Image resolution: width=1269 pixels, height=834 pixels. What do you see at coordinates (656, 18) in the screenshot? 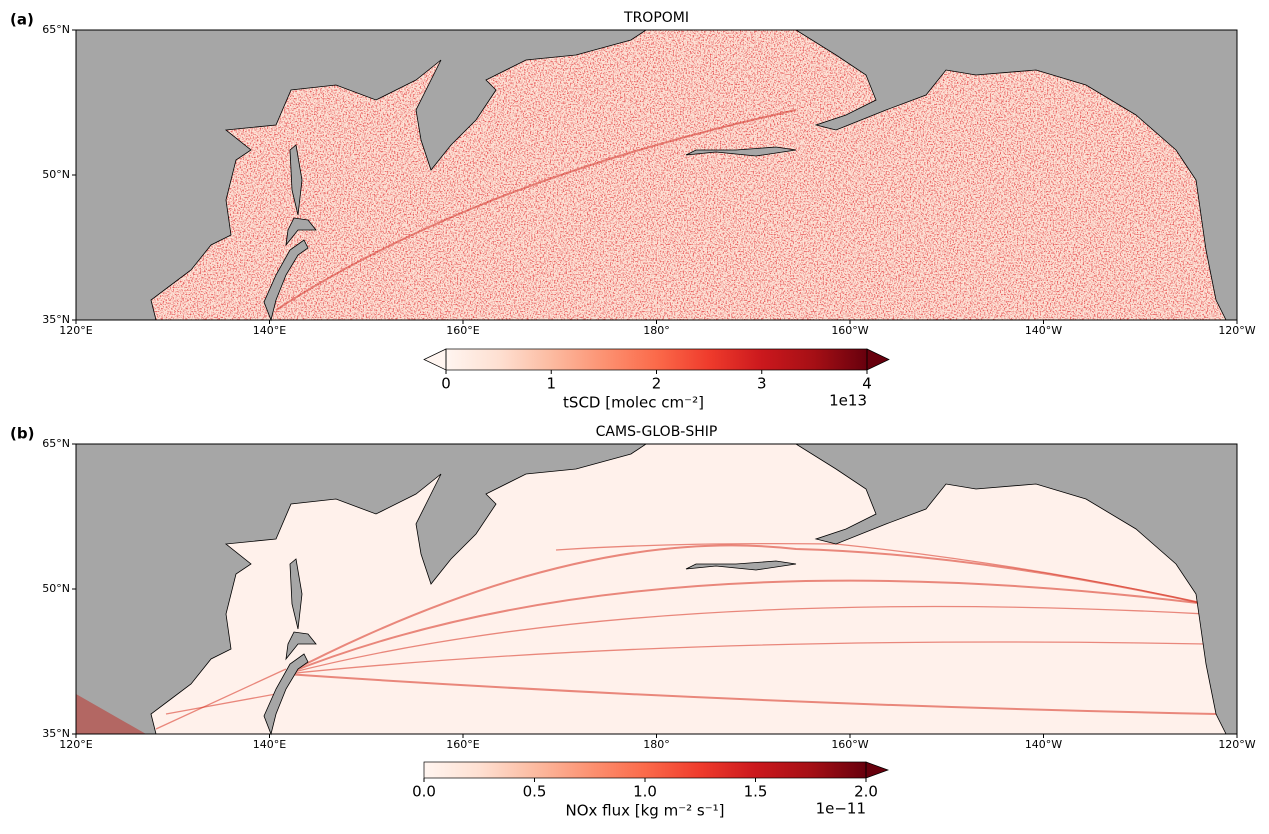
I see `map-title: TROPOMI` at bounding box center [656, 18].